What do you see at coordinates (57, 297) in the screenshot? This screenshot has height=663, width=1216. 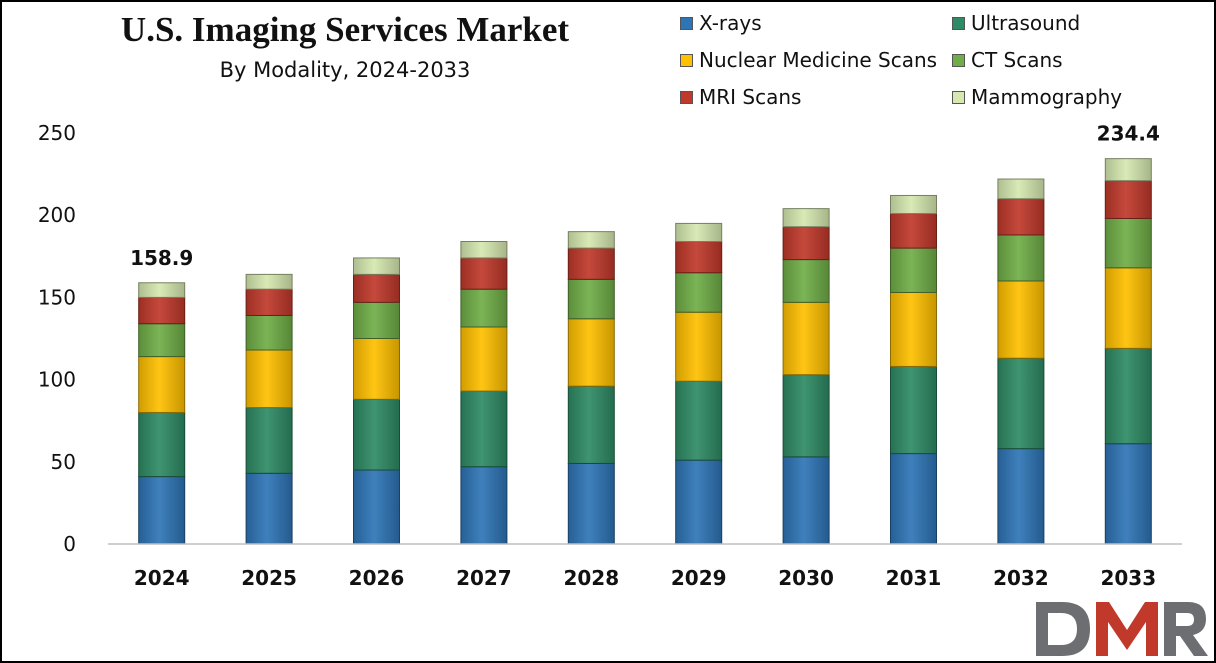 I see `y-tick-label: 150` at bounding box center [57, 297].